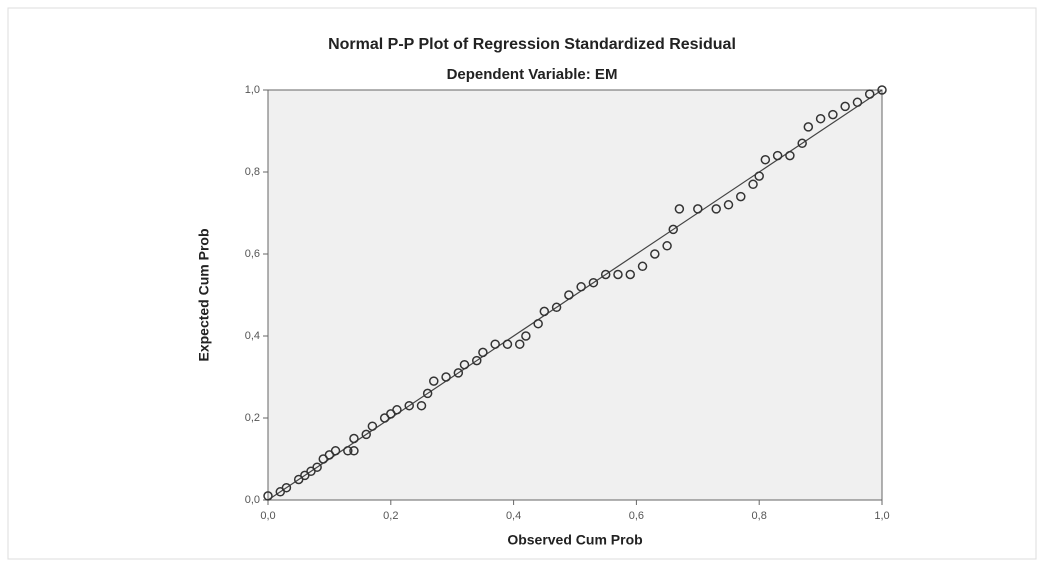  I want to click on y-tick-label: 0,0, so click(252, 500).